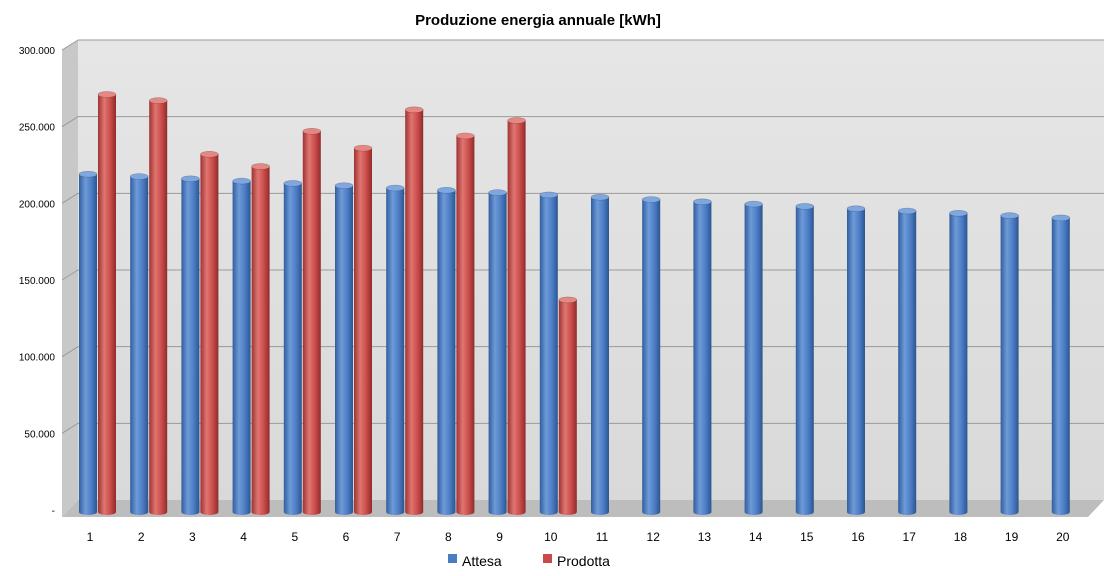 The image size is (1120, 576). Describe the element at coordinates (858, 537) in the screenshot. I see `x-tick-label: 16` at that location.